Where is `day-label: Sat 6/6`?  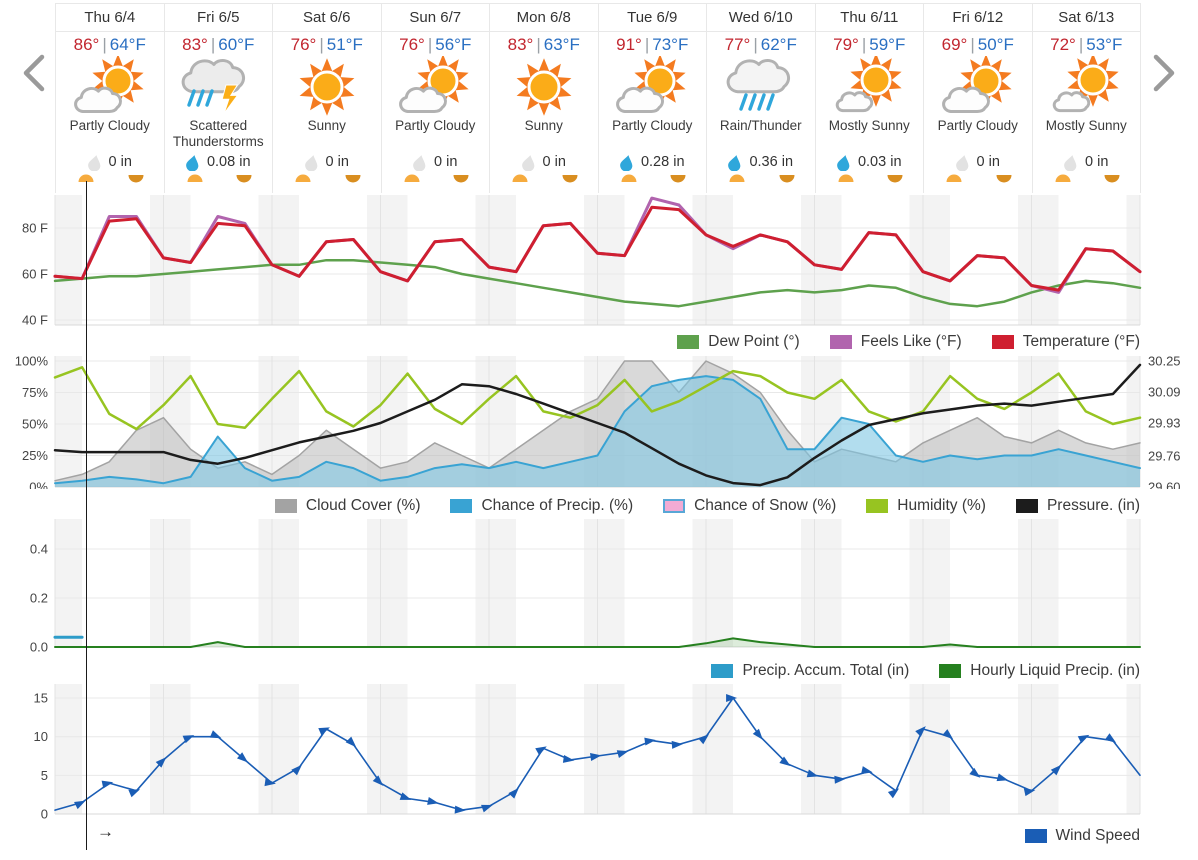
day-label: Sat 6/6 is located at coordinates (327, 18).